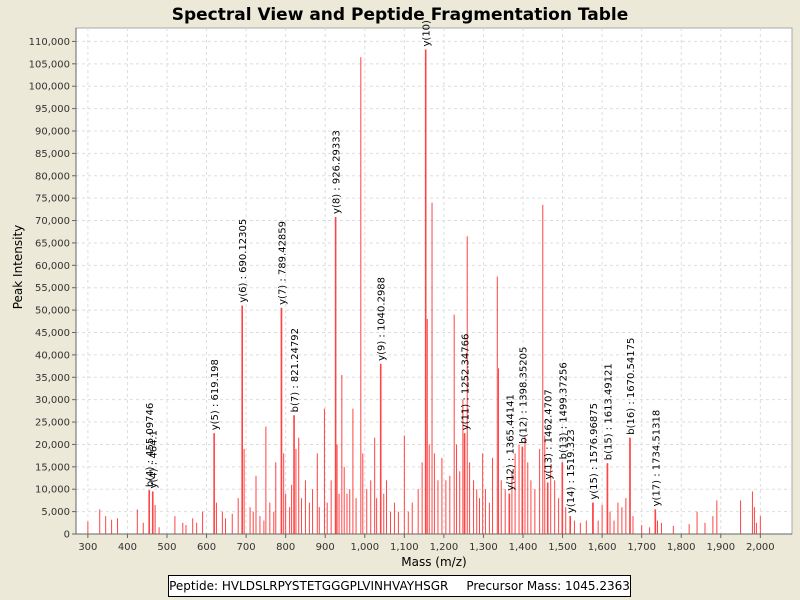 This screenshot has width=800, height=600. Describe the element at coordinates (52, 154) in the screenshot. I see `y-tick-label: 85,000` at that location.